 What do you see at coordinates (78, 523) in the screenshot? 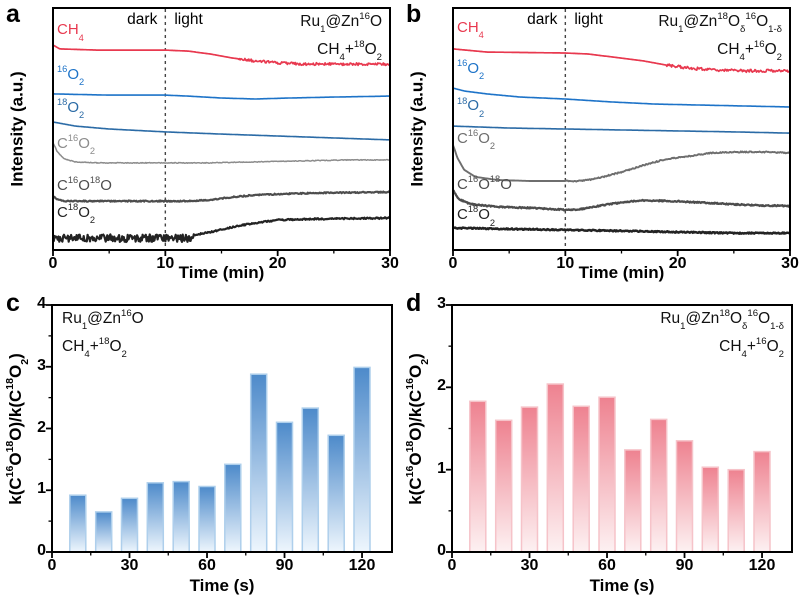
I see `bar-c-t10` at bounding box center [78, 523].